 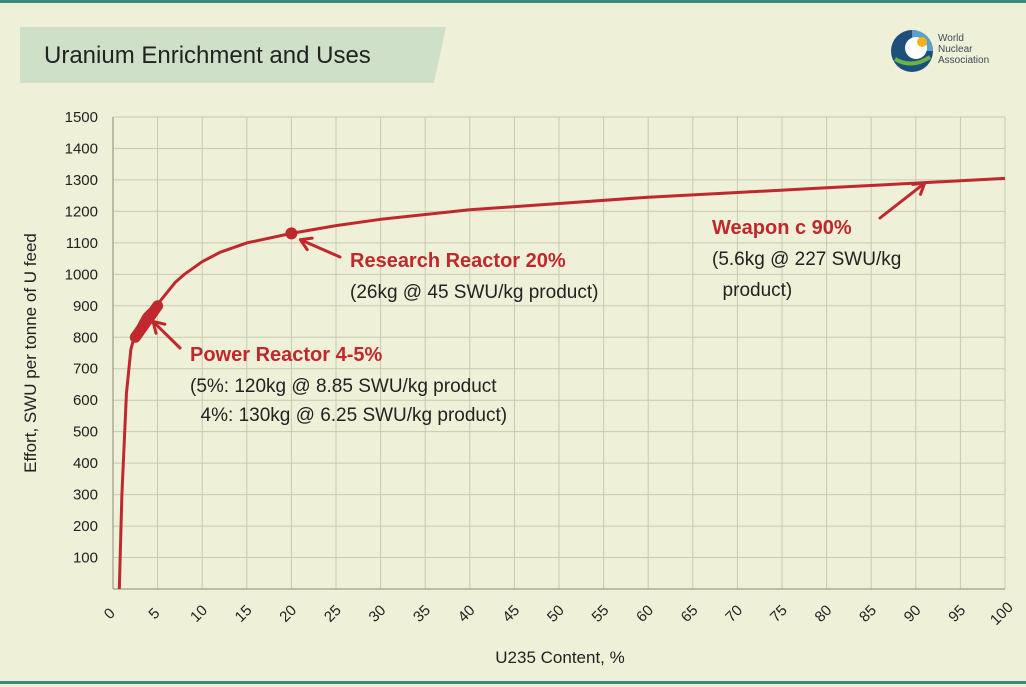 I want to click on weapon-annotation-line: (5.6kg @ 227 SWU/kg, so click(x=806, y=259).